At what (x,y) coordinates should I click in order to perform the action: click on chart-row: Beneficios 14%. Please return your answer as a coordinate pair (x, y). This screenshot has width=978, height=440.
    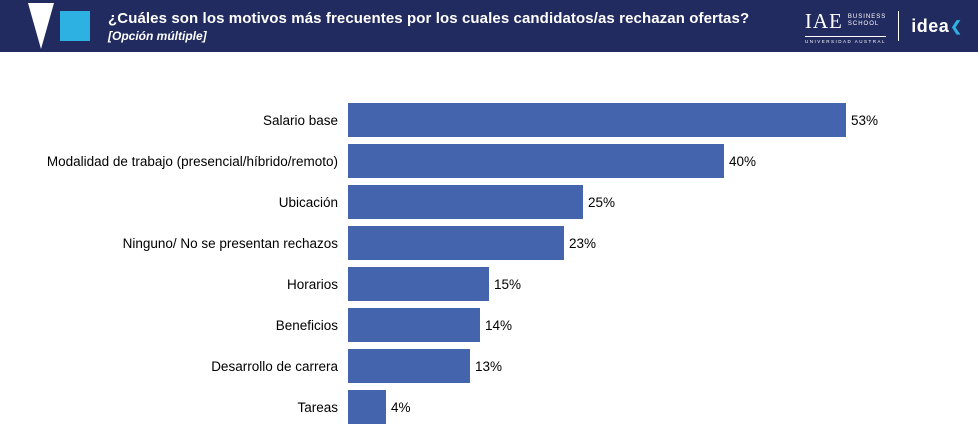
    Looking at the image, I should click on (495, 325).